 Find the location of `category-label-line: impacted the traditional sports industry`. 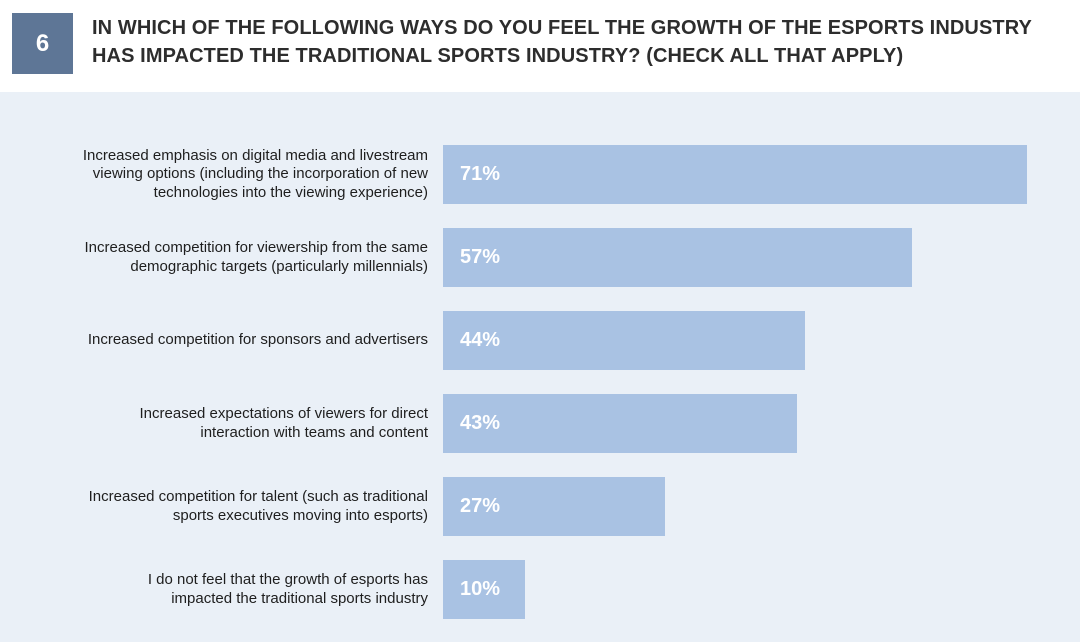

category-label-line: impacted the traditional sports industry is located at coordinates (299, 598).